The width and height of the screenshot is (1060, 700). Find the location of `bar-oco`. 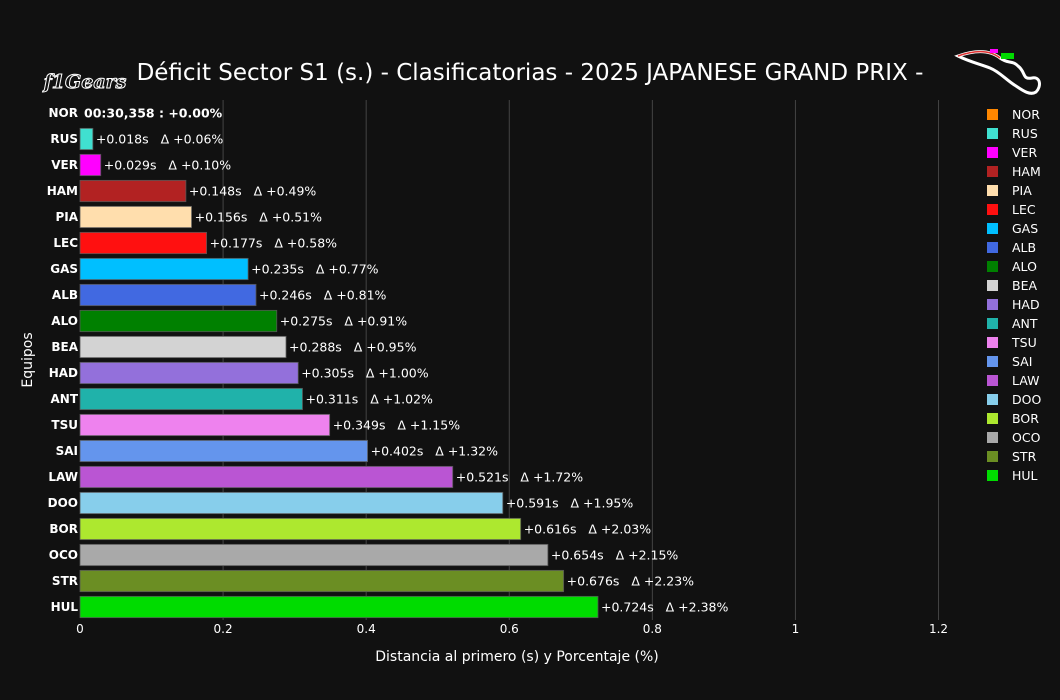

bar-oco is located at coordinates (314, 555).